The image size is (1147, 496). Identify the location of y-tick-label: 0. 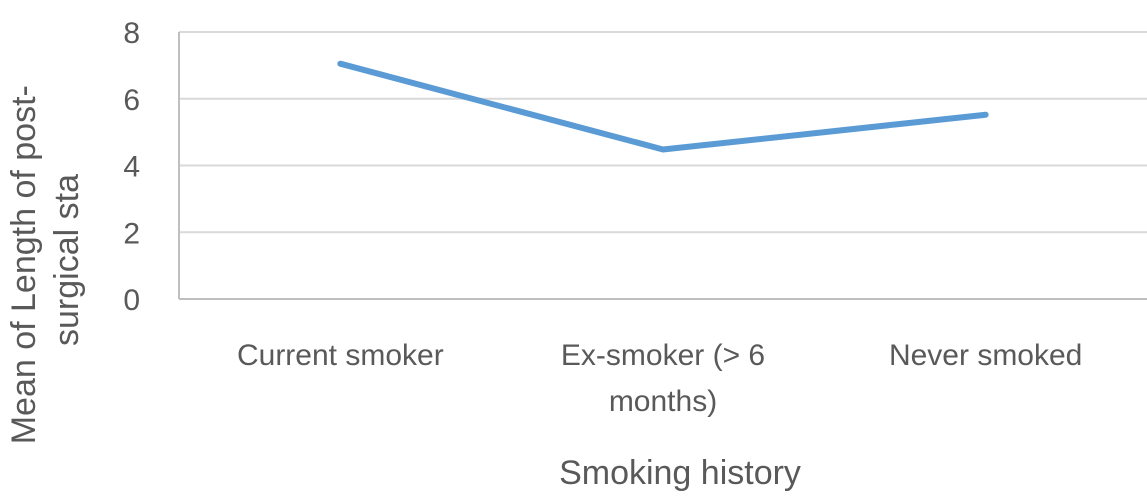
(131, 300).